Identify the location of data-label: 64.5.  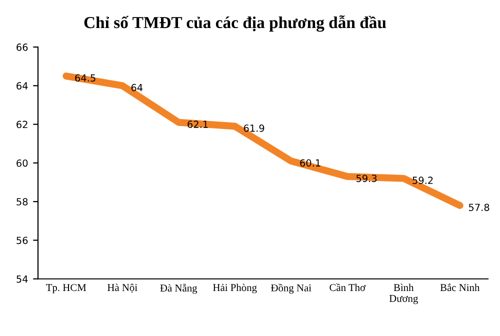
(85, 78).